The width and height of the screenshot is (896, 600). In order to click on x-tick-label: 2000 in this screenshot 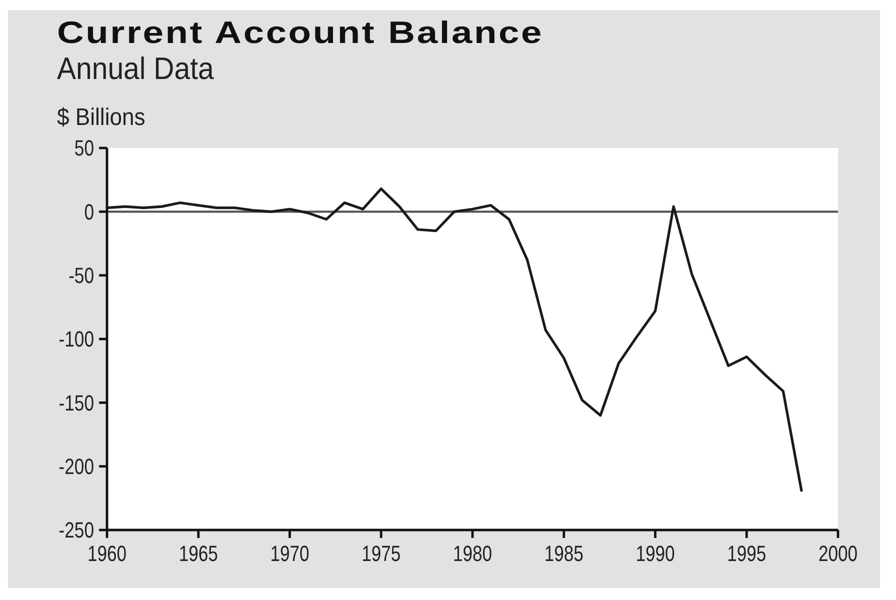, I will do `click(838, 554)`.